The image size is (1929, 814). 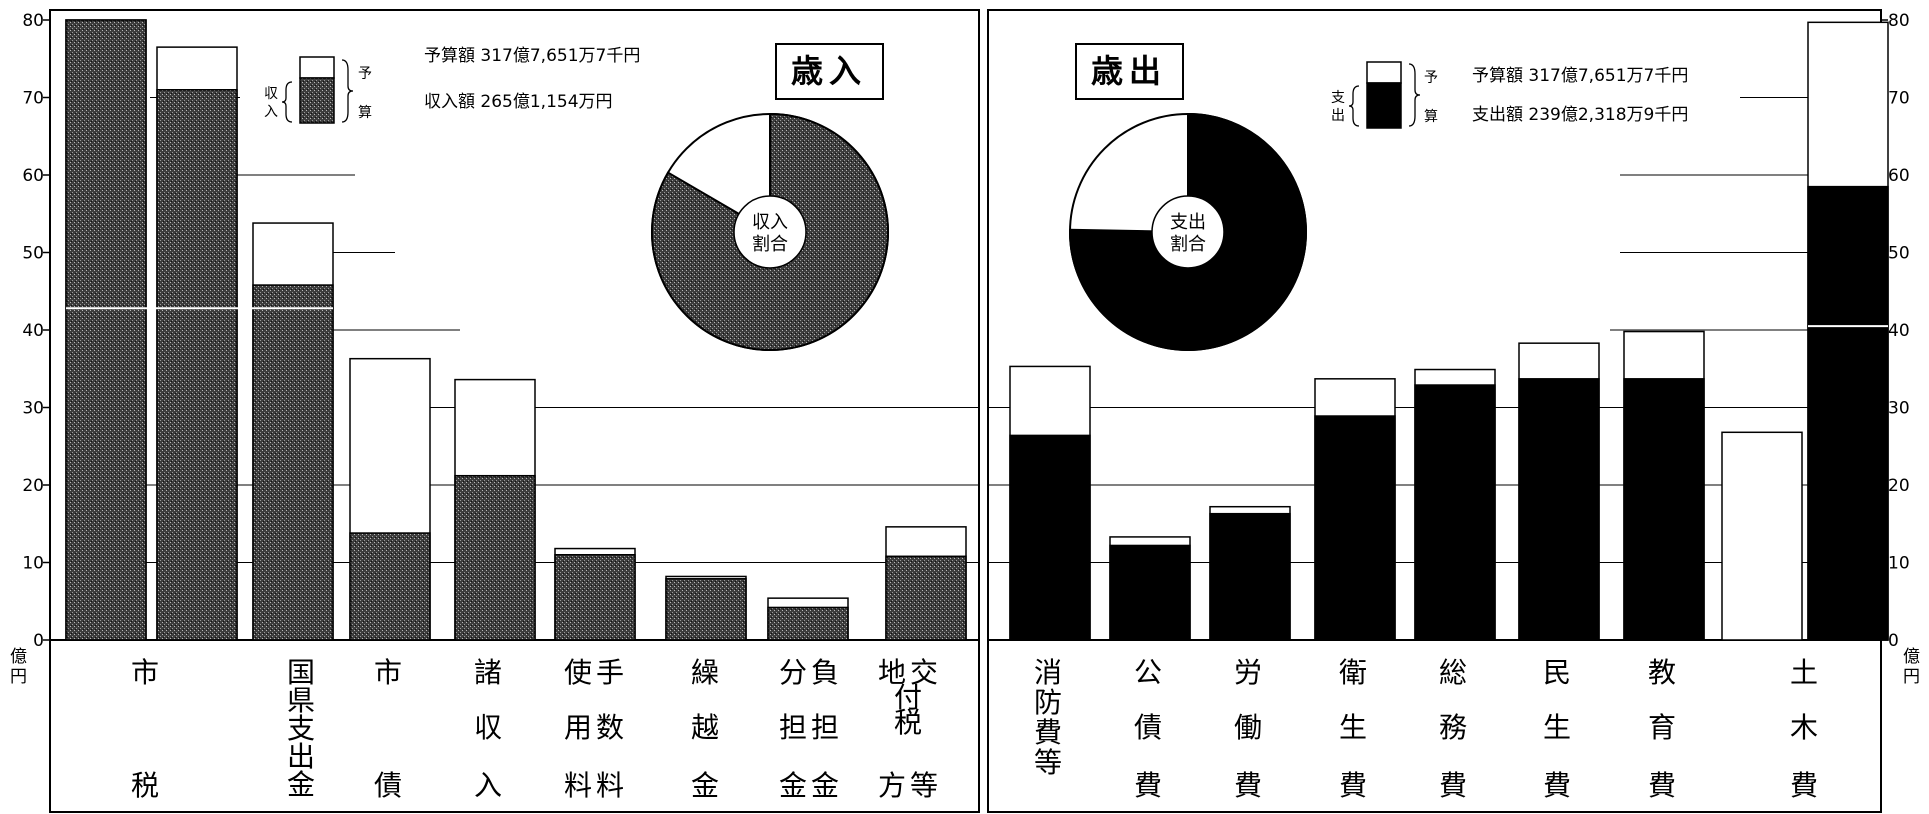 What do you see at coordinates (303, 728) in the screenshot?
I see `category-label: 支` at bounding box center [303, 728].